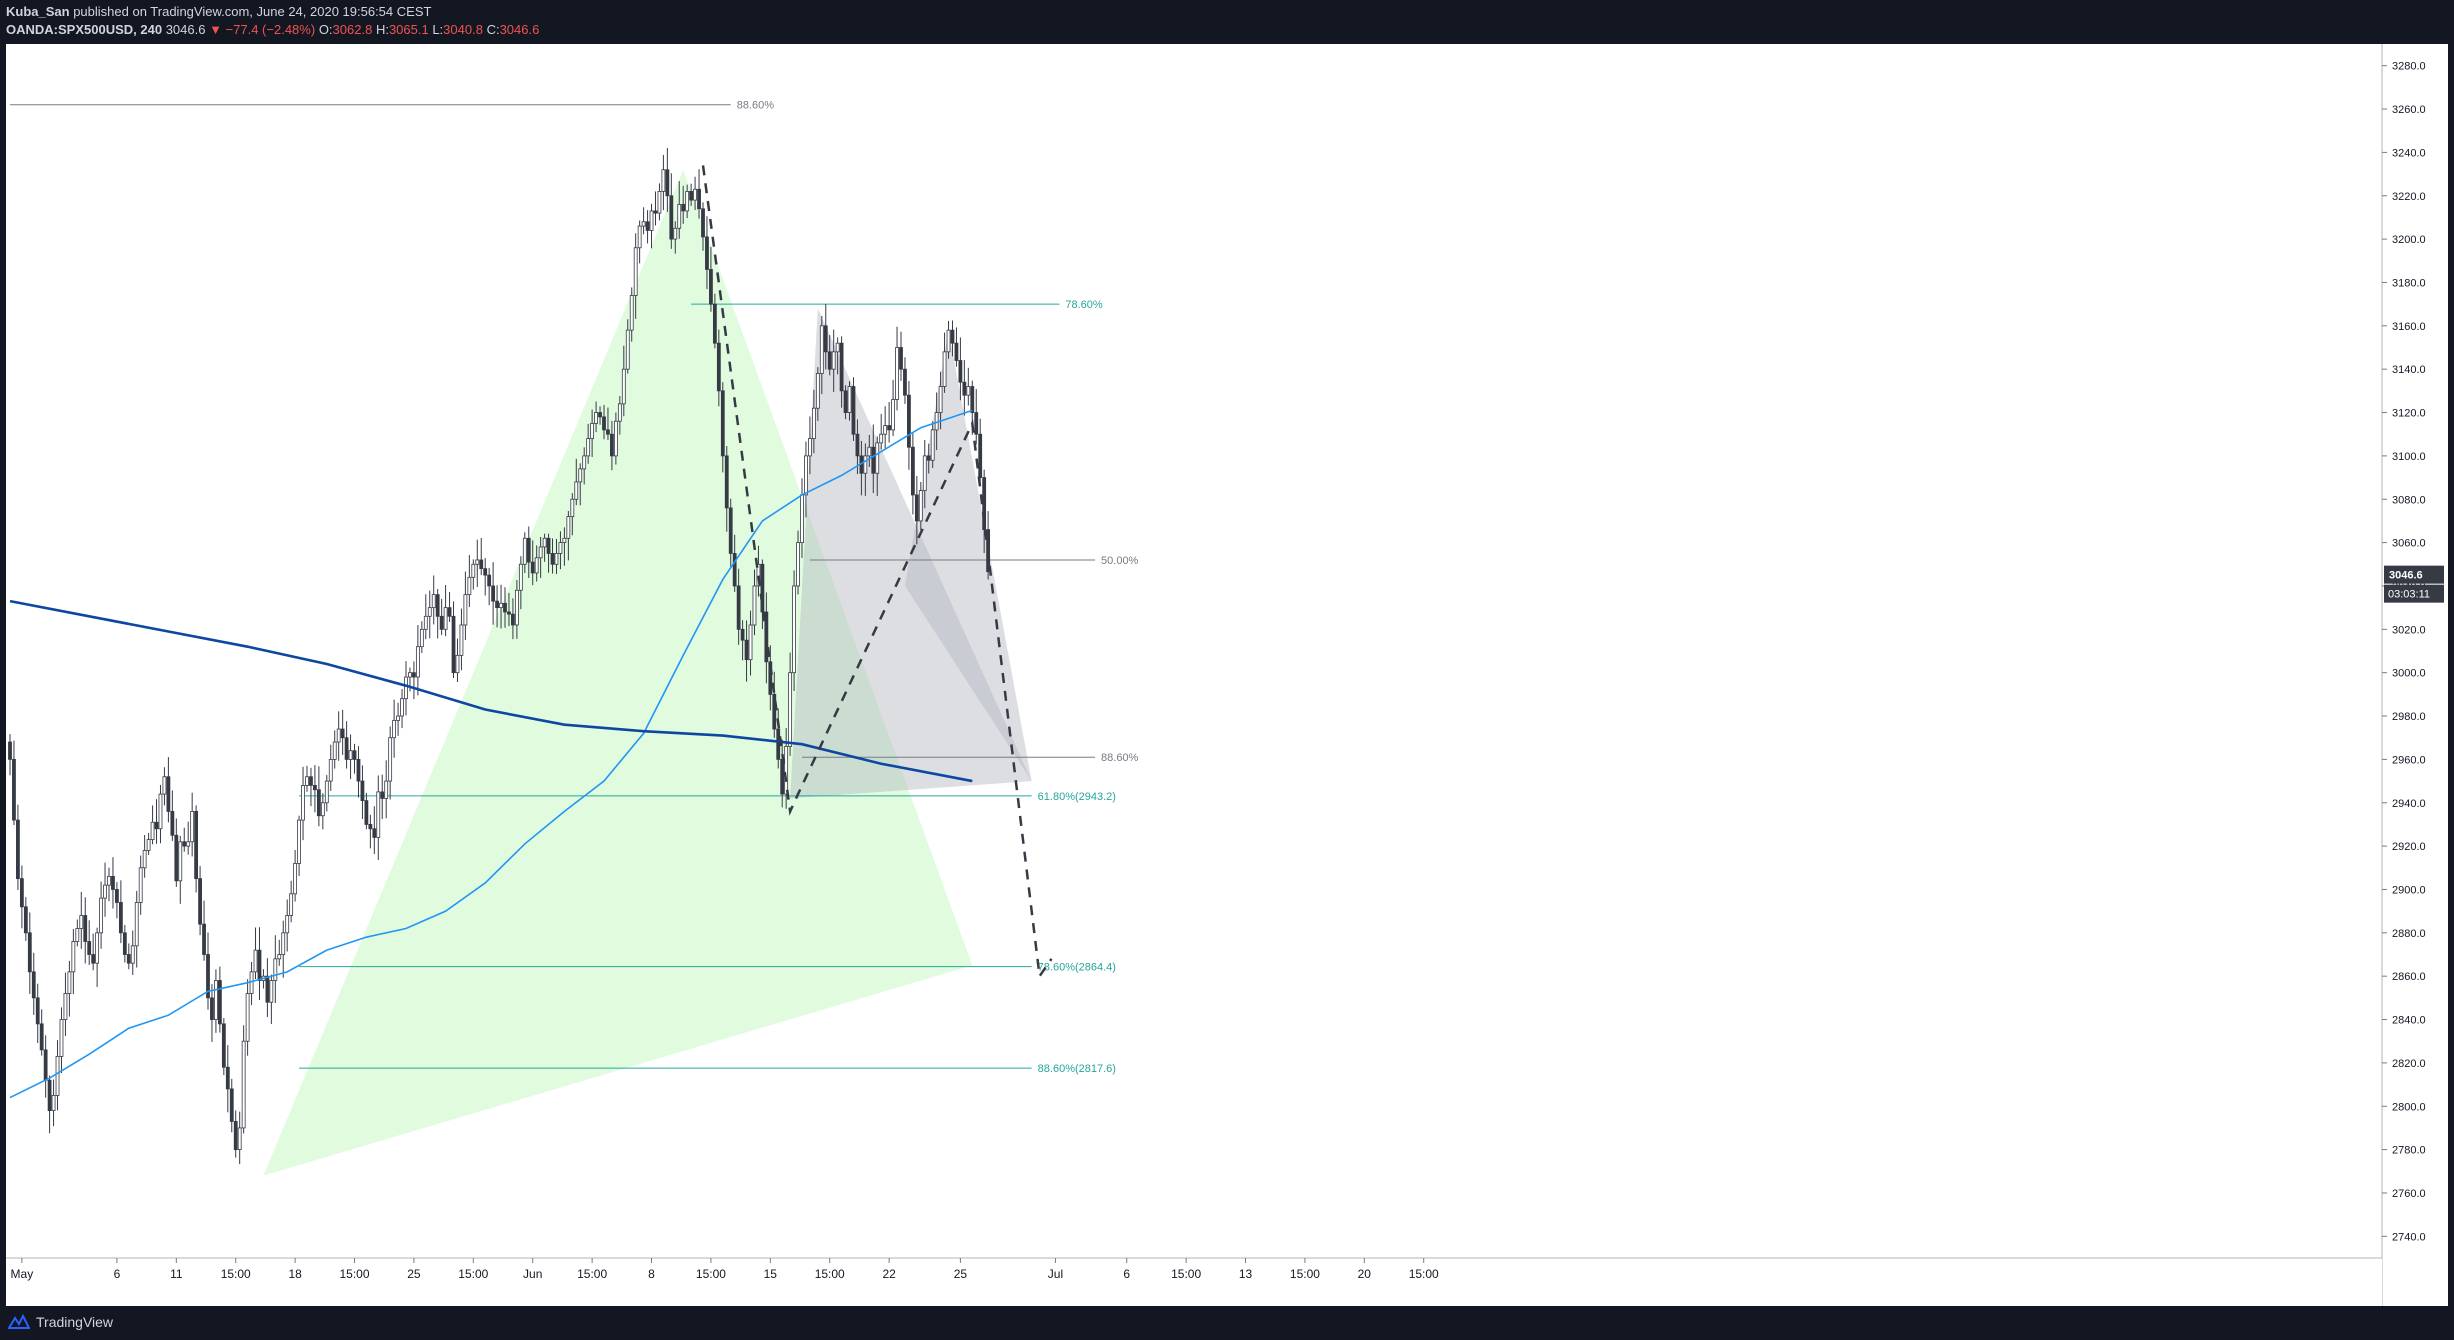  I want to click on y-tick-label: 2980.0, so click(2409, 717).